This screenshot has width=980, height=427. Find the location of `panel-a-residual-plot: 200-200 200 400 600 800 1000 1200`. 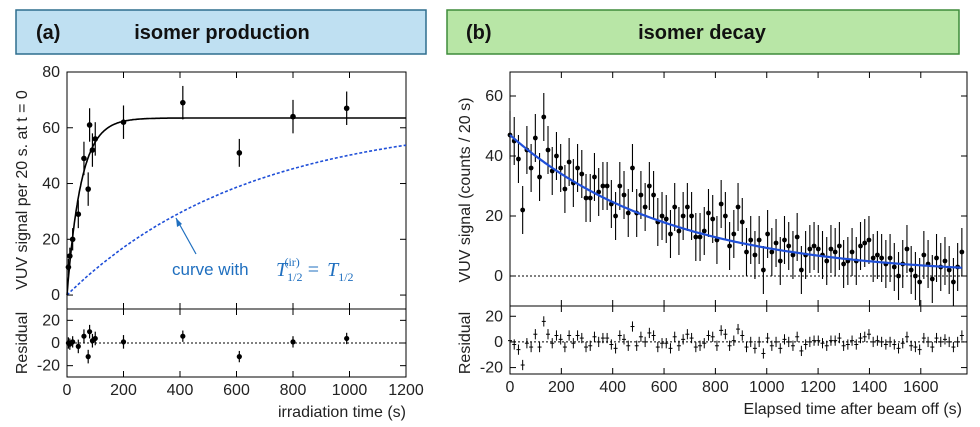

panel-a-residual-plot: 200-200 200 400 600 800 1000 1200 is located at coordinates (230, 354).